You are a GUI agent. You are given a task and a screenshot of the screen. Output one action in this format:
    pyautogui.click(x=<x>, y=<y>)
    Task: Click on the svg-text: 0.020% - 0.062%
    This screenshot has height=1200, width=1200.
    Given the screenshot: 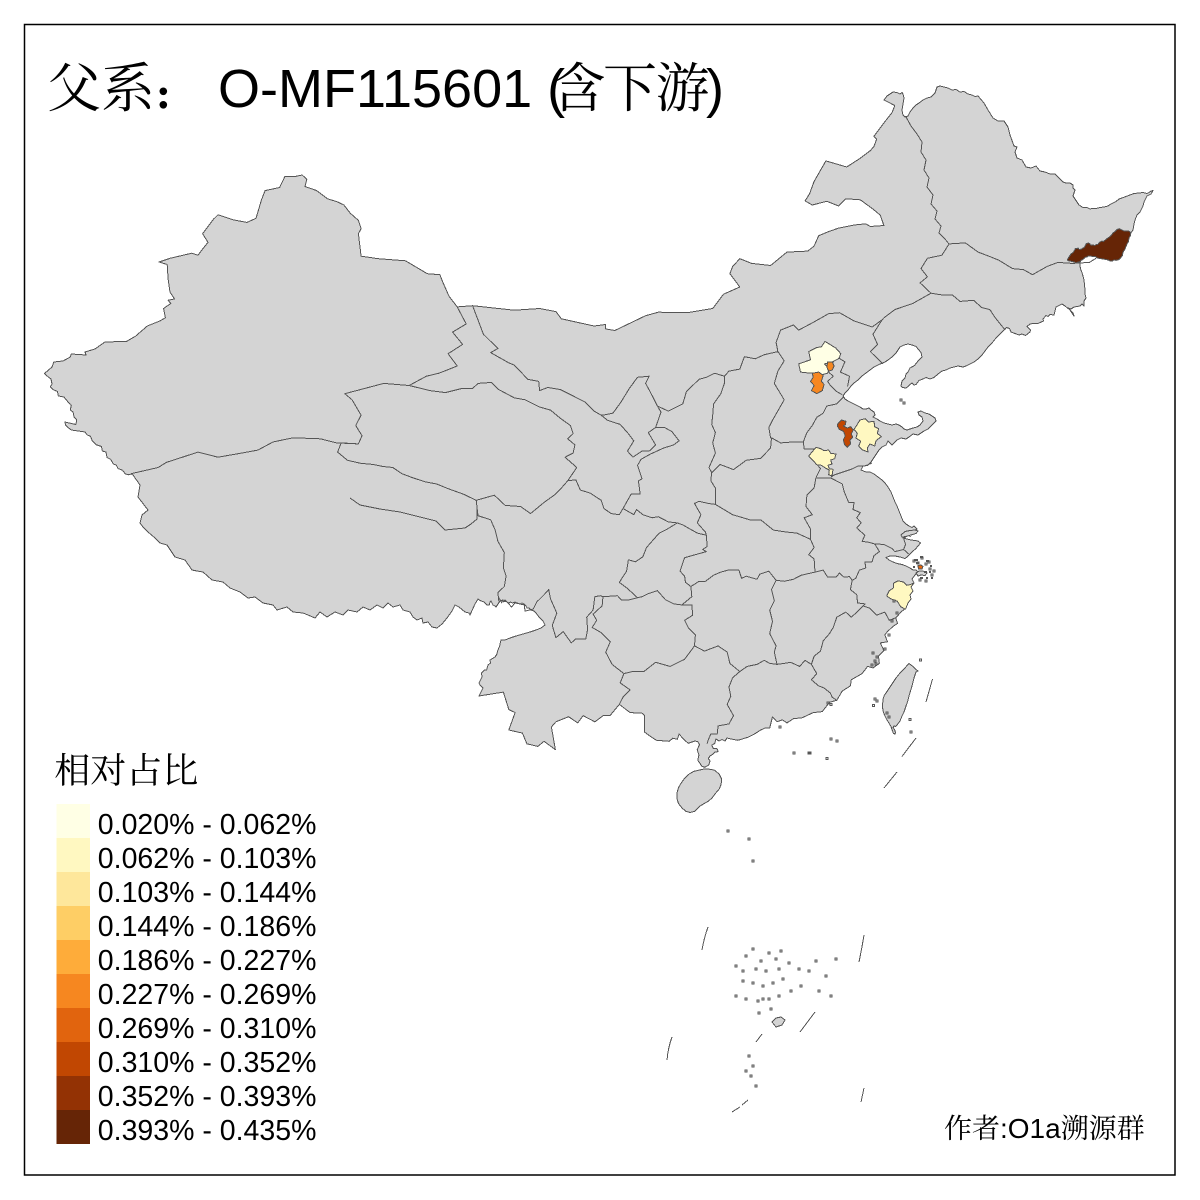 What is the action you would take?
    pyautogui.click(x=207, y=825)
    